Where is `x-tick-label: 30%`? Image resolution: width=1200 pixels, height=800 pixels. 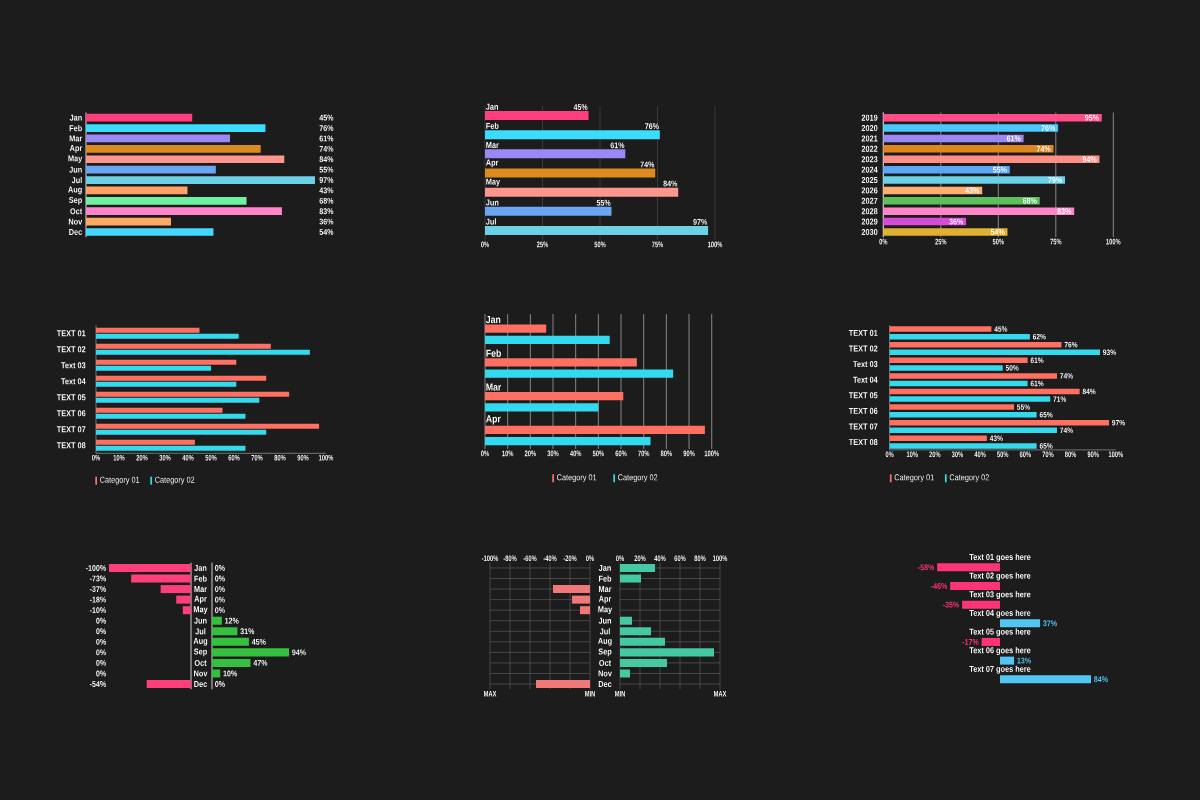 x-tick-label: 30% is located at coordinates (553, 453).